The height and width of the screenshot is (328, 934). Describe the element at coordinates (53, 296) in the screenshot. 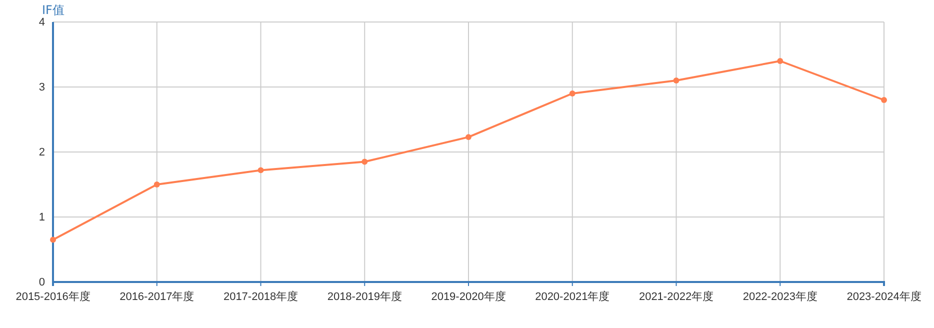

I see `x-tick-label: 2015-2016年度` at that location.